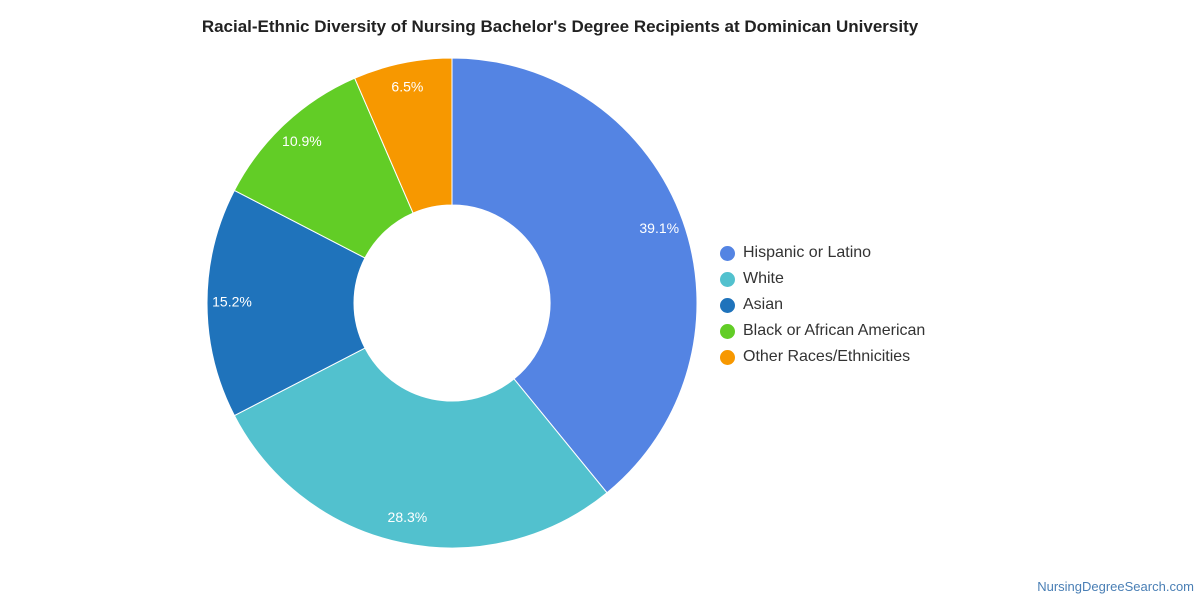 The image size is (1200, 600). What do you see at coordinates (286, 303) in the screenshot?
I see `slice-asian` at bounding box center [286, 303].